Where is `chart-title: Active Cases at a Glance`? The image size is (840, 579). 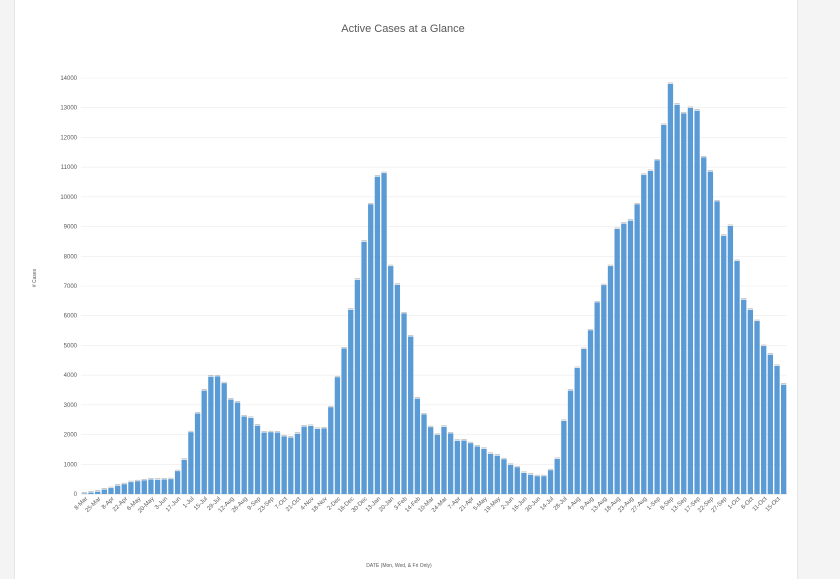 chart-title: Active Cases at a Glance is located at coordinates (403, 29).